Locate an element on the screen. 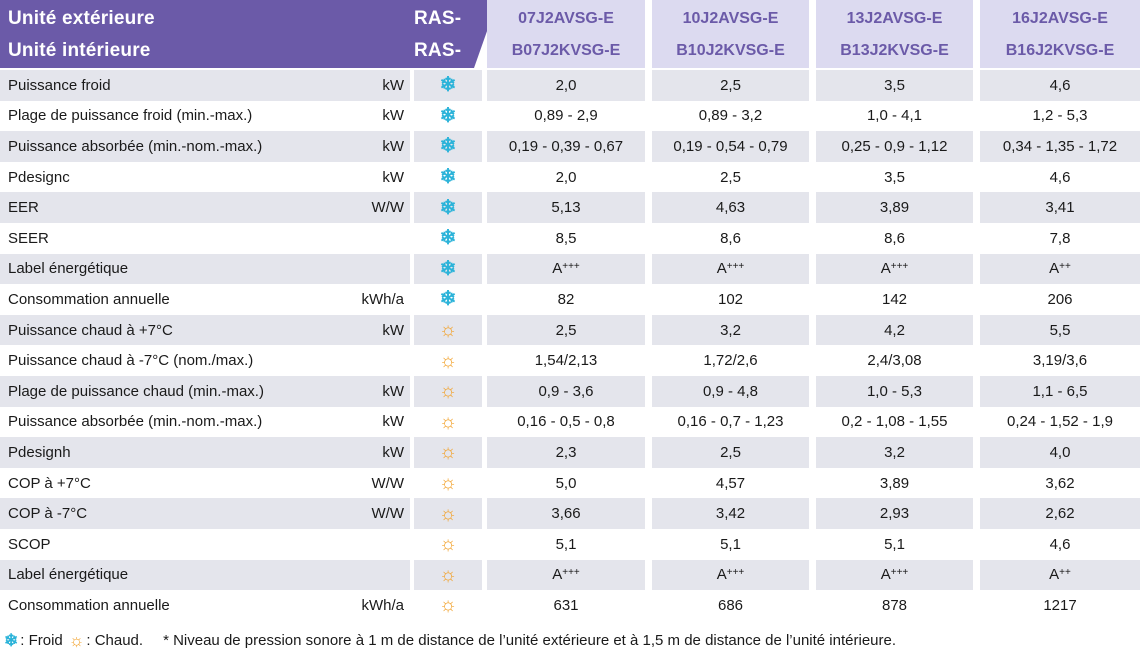 The width and height of the screenshot is (1140, 670). row-label: Pdesignc is located at coordinates (39, 177).